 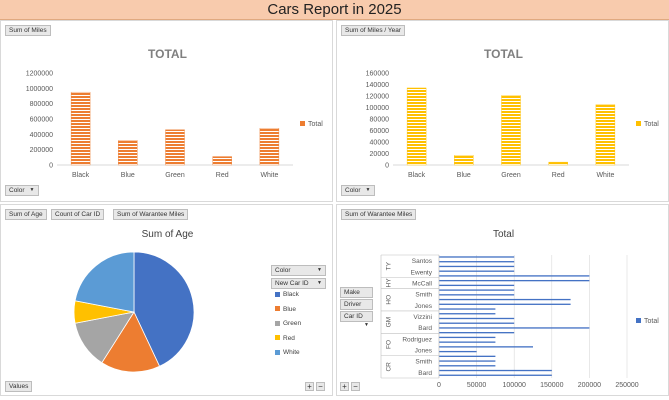 What do you see at coordinates (477, 385) in the screenshot?
I see `x-tick-label: 50000` at bounding box center [477, 385].